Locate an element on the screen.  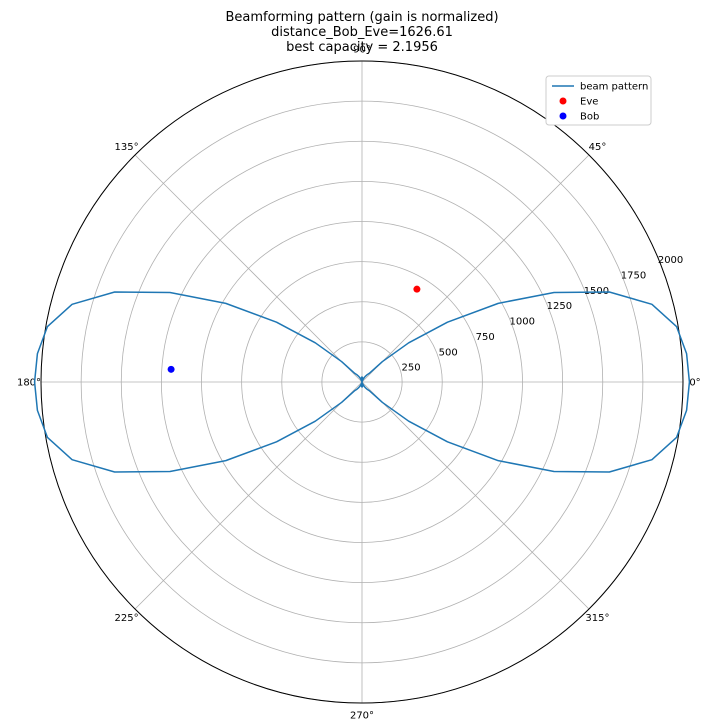
radial-tick-label: 750 is located at coordinates (485, 337).